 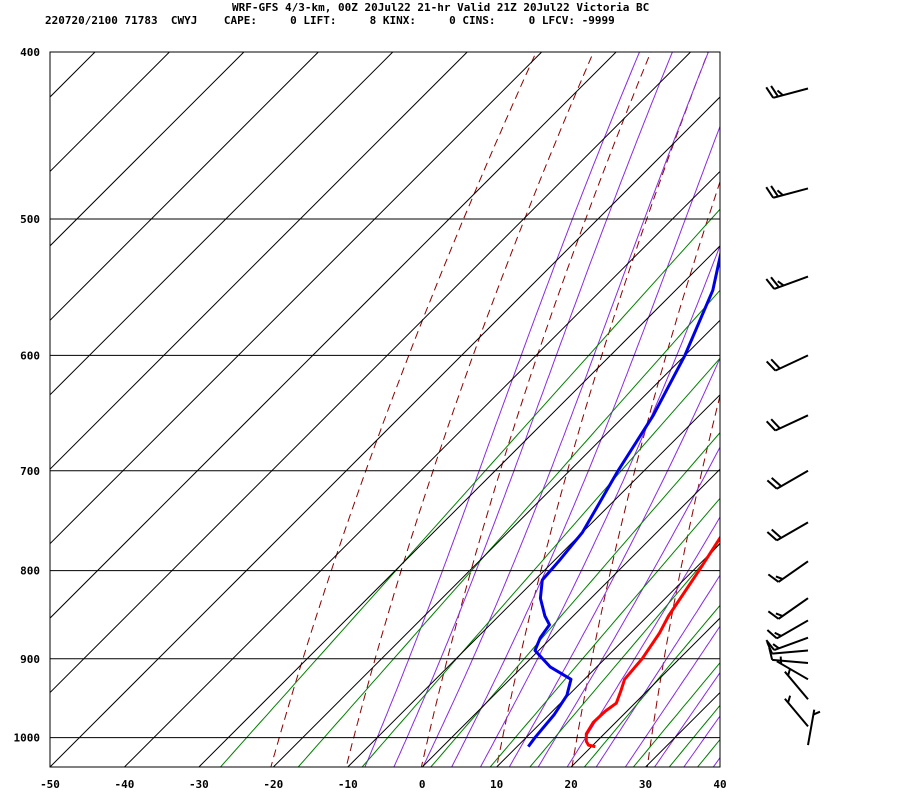 I want to click on y-tick-label: 600, so click(x=30, y=355).